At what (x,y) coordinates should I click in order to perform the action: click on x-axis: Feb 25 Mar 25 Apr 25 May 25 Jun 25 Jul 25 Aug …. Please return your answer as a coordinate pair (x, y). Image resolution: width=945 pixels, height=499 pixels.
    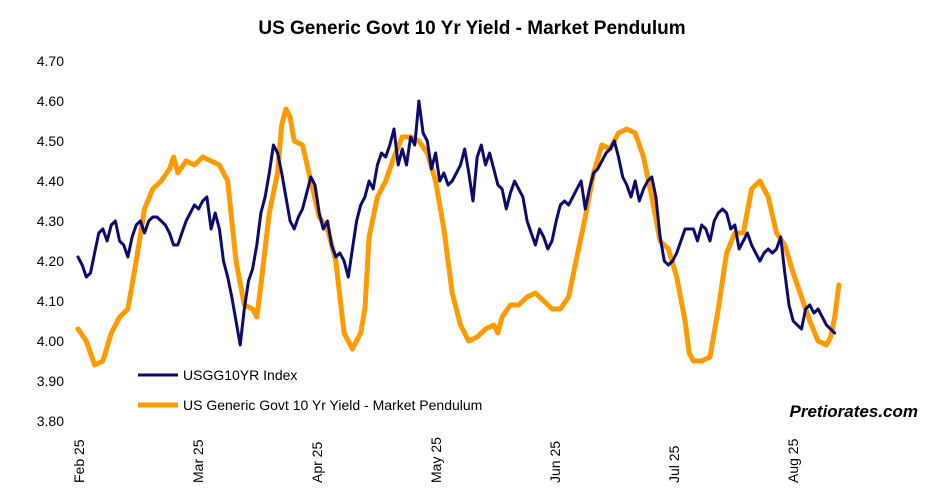
    Looking at the image, I should click on (436, 460).